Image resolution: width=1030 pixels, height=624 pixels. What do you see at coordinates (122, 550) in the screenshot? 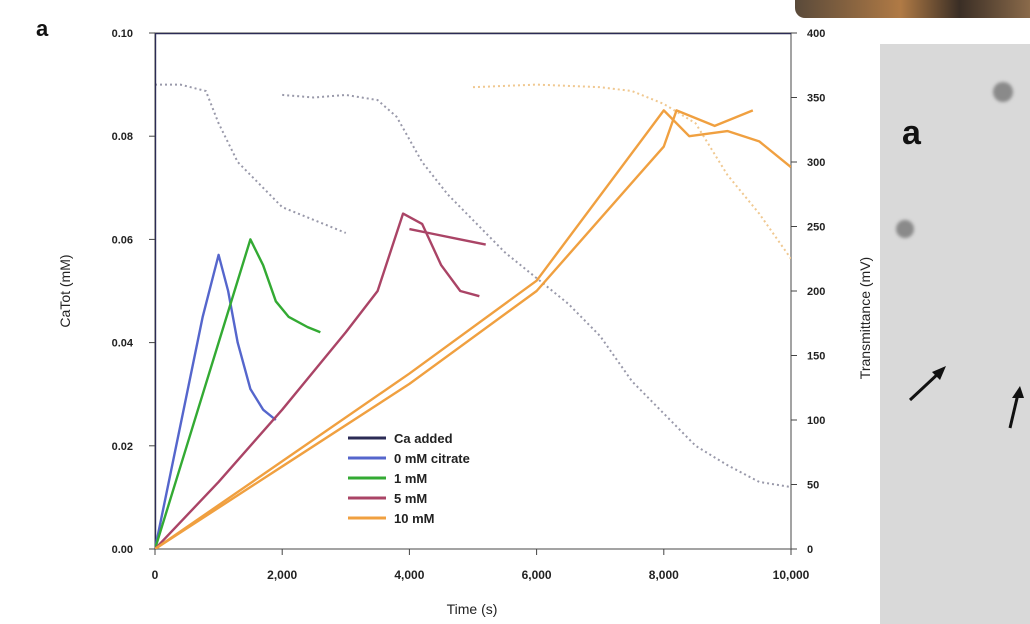
I see `y-left-tick-label: 0.00` at bounding box center [122, 550].